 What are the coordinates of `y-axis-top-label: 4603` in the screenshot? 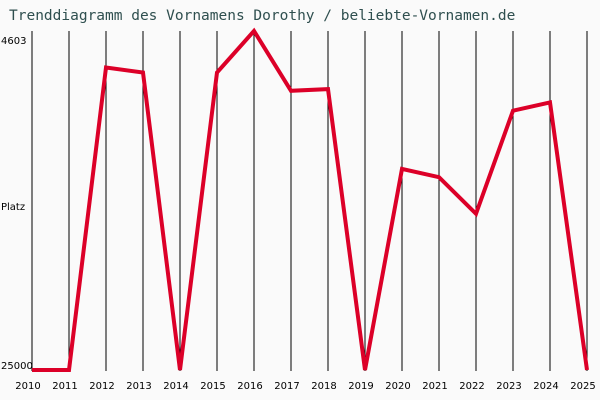 It's located at (14, 41).